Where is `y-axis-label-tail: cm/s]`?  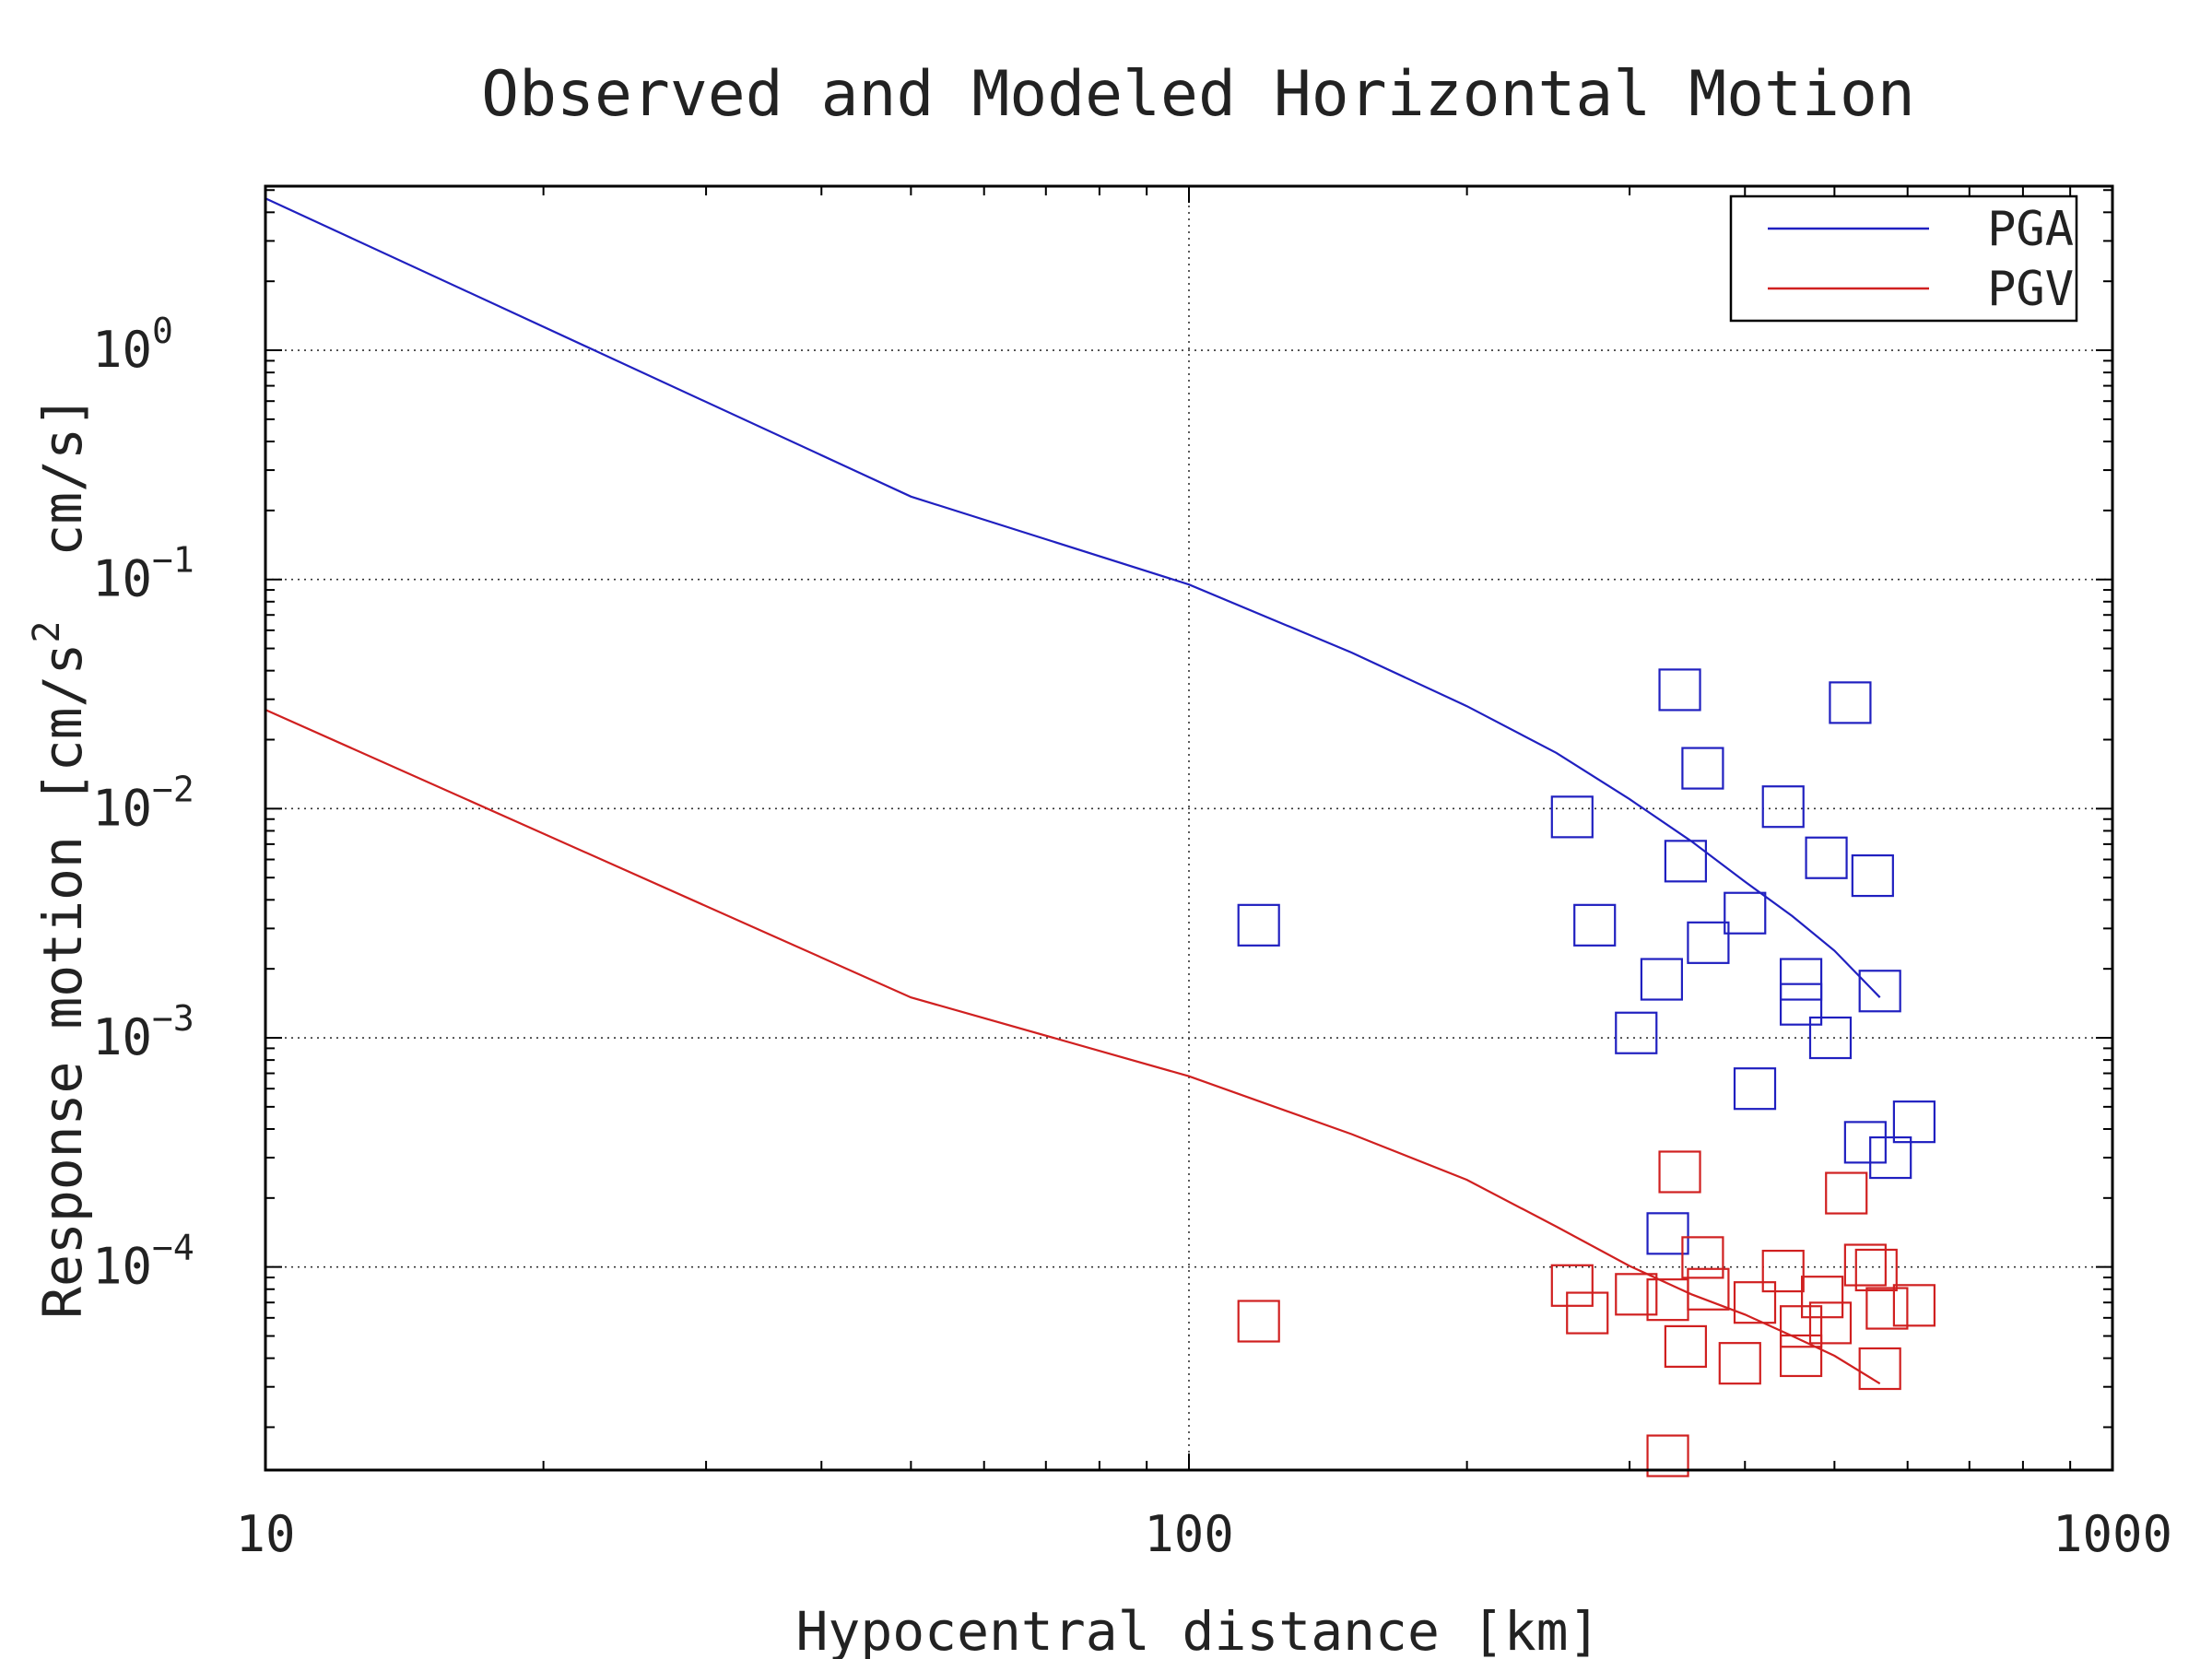
y-axis-label-tail: cm/s] is located at coordinates (62, 507).